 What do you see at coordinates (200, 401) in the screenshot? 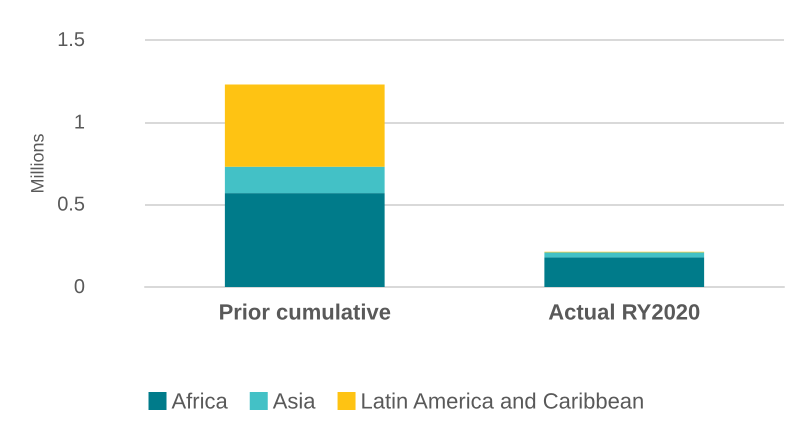
I see `legend-label: Africa` at bounding box center [200, 401].